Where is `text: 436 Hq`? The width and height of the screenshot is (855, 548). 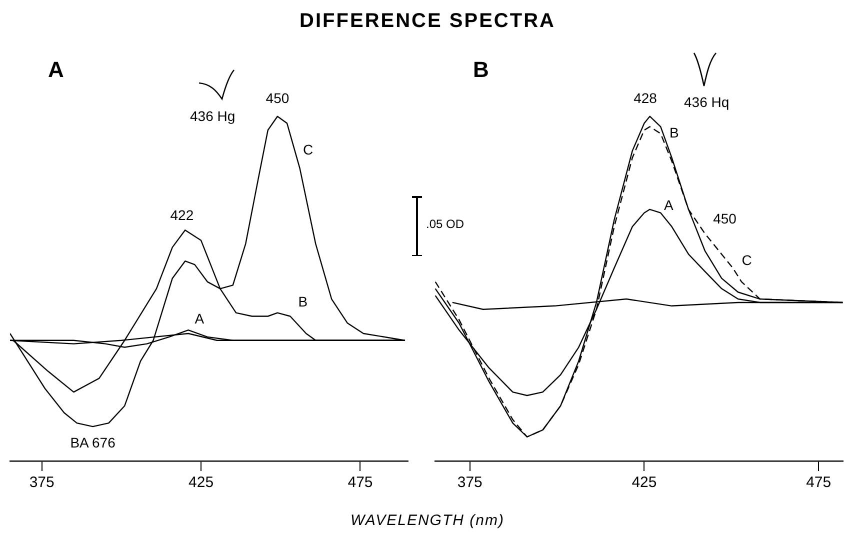 text: 436 Hq is located at coordinates (707, 102).